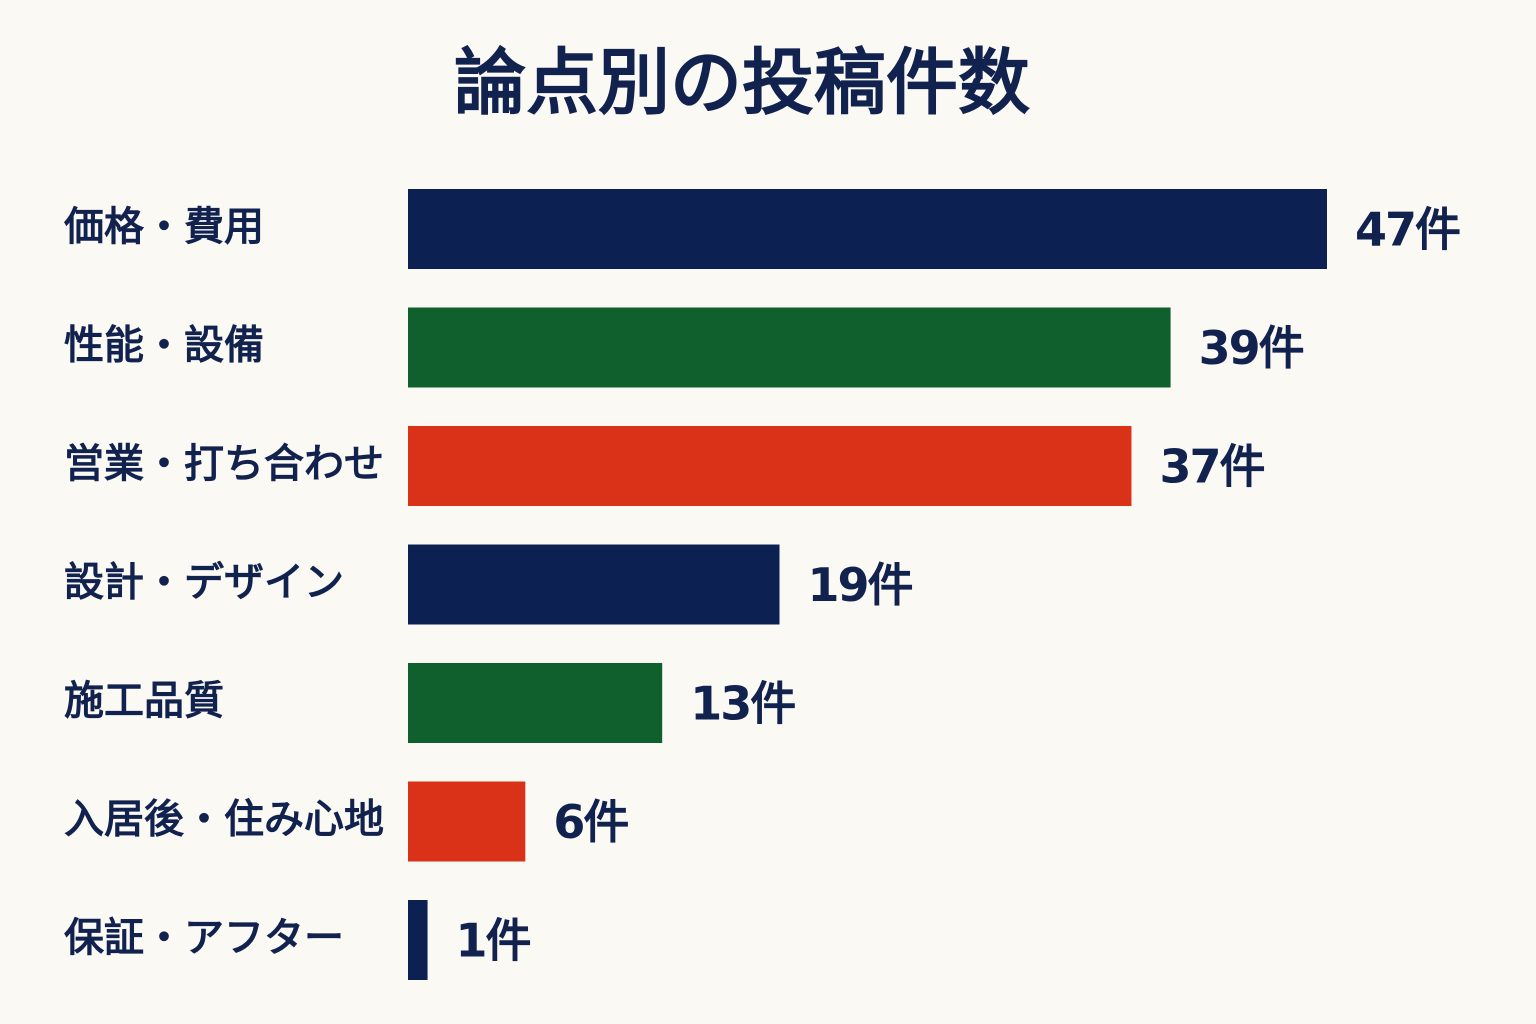 The width and height of the screenshot is (1536, 1024). I want to click on value-label: 6件, so click(590, 822).